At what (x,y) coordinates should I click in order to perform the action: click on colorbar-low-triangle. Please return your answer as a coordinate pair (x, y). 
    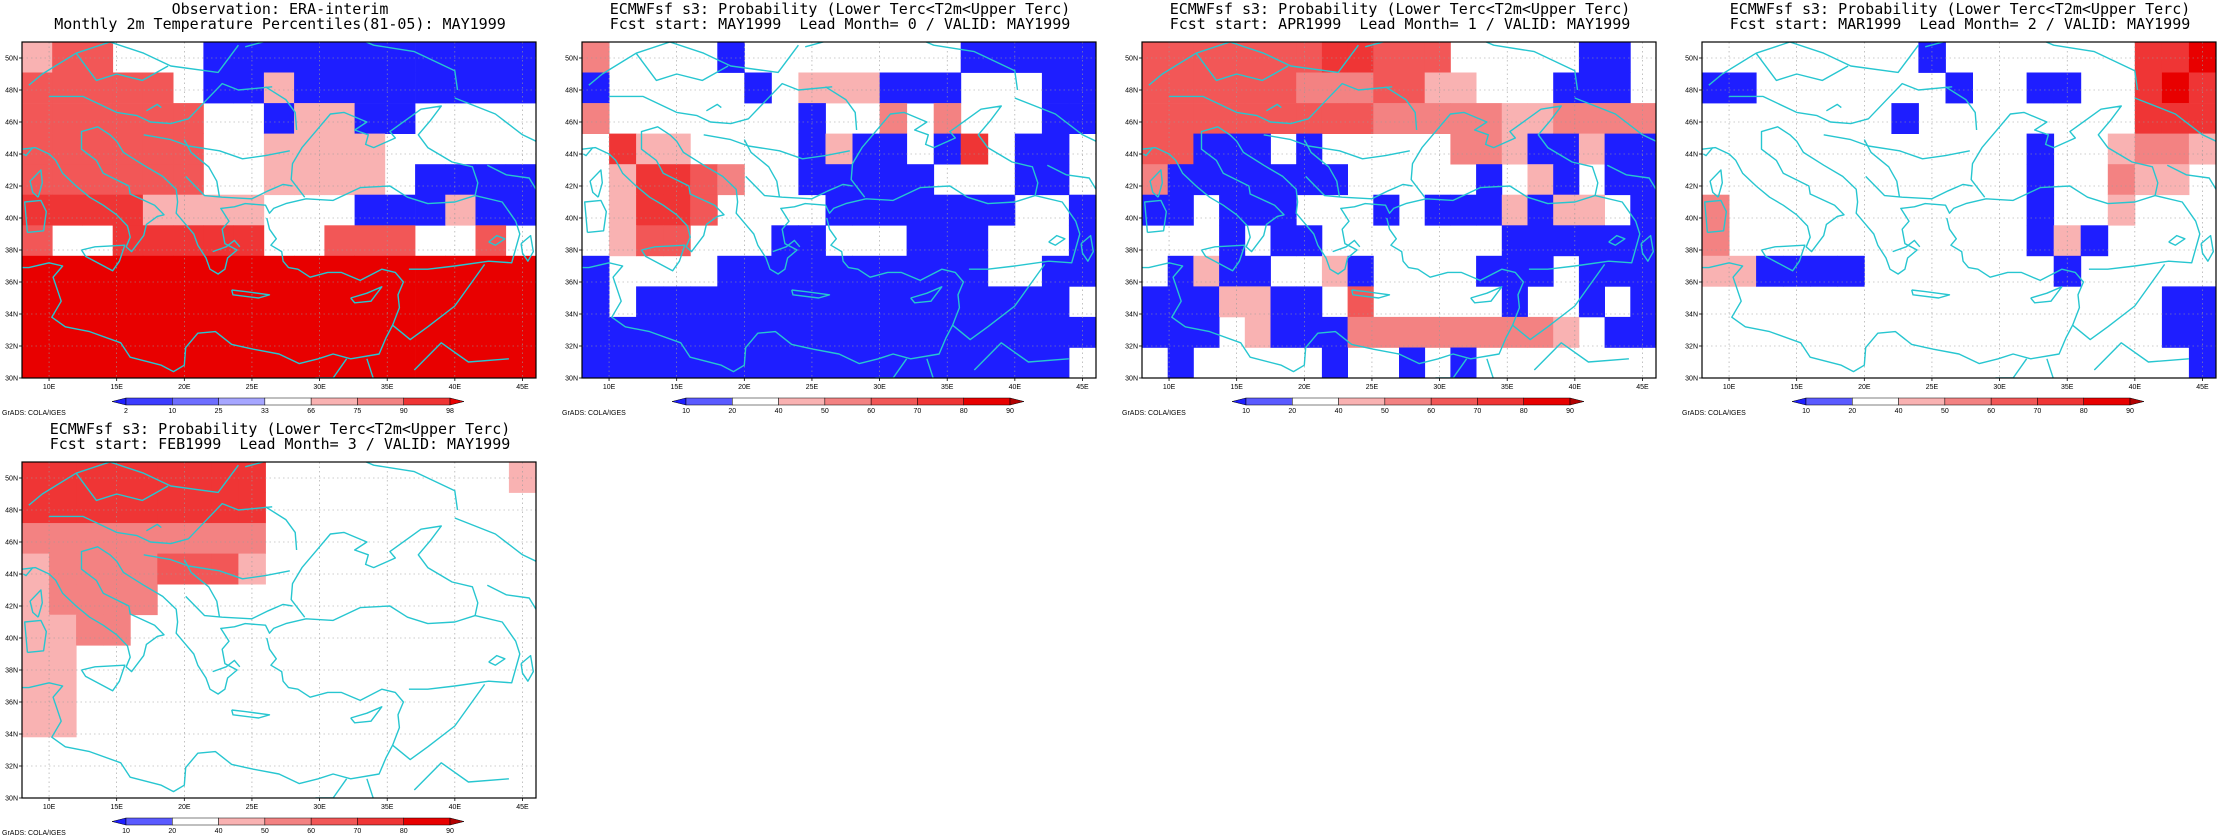
    Looking at the image, I should click on (679, 401).